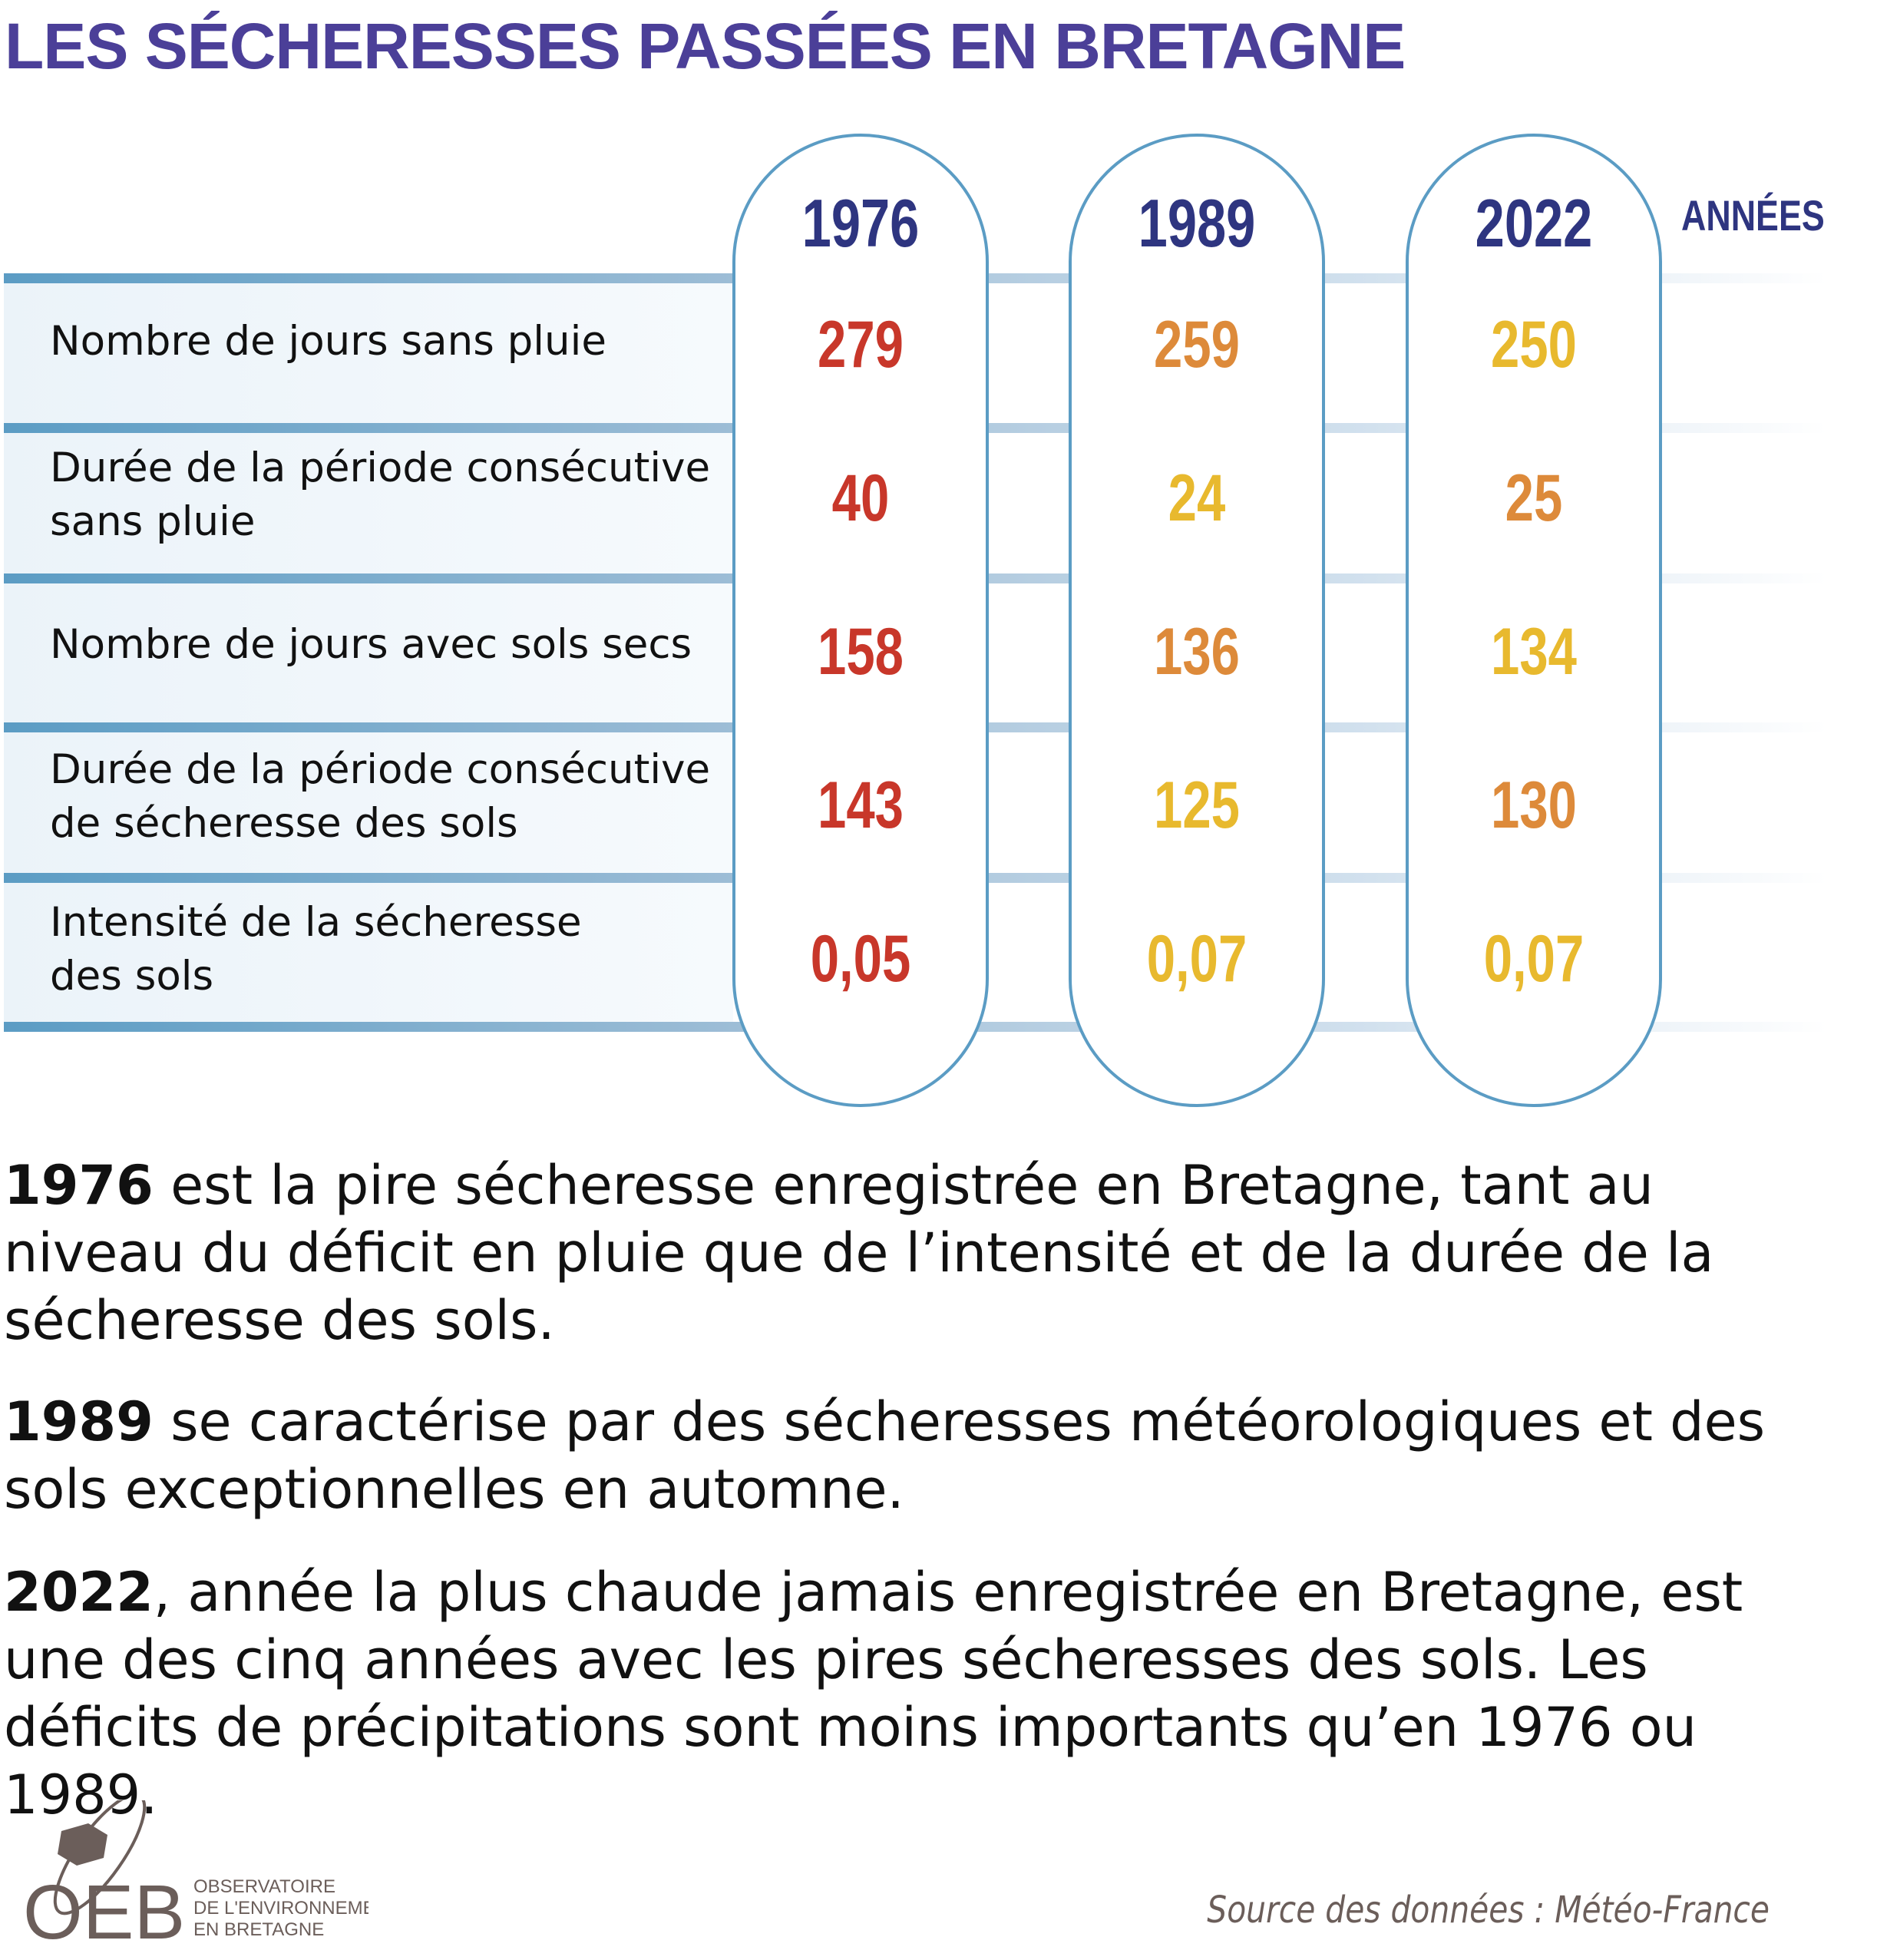 The width and height of the screenshot is (1877, 1960). Describe the element at coordinates (328, 341) in the screenshot. I see `row-label: Nombre de jours sans pluie` at that location.